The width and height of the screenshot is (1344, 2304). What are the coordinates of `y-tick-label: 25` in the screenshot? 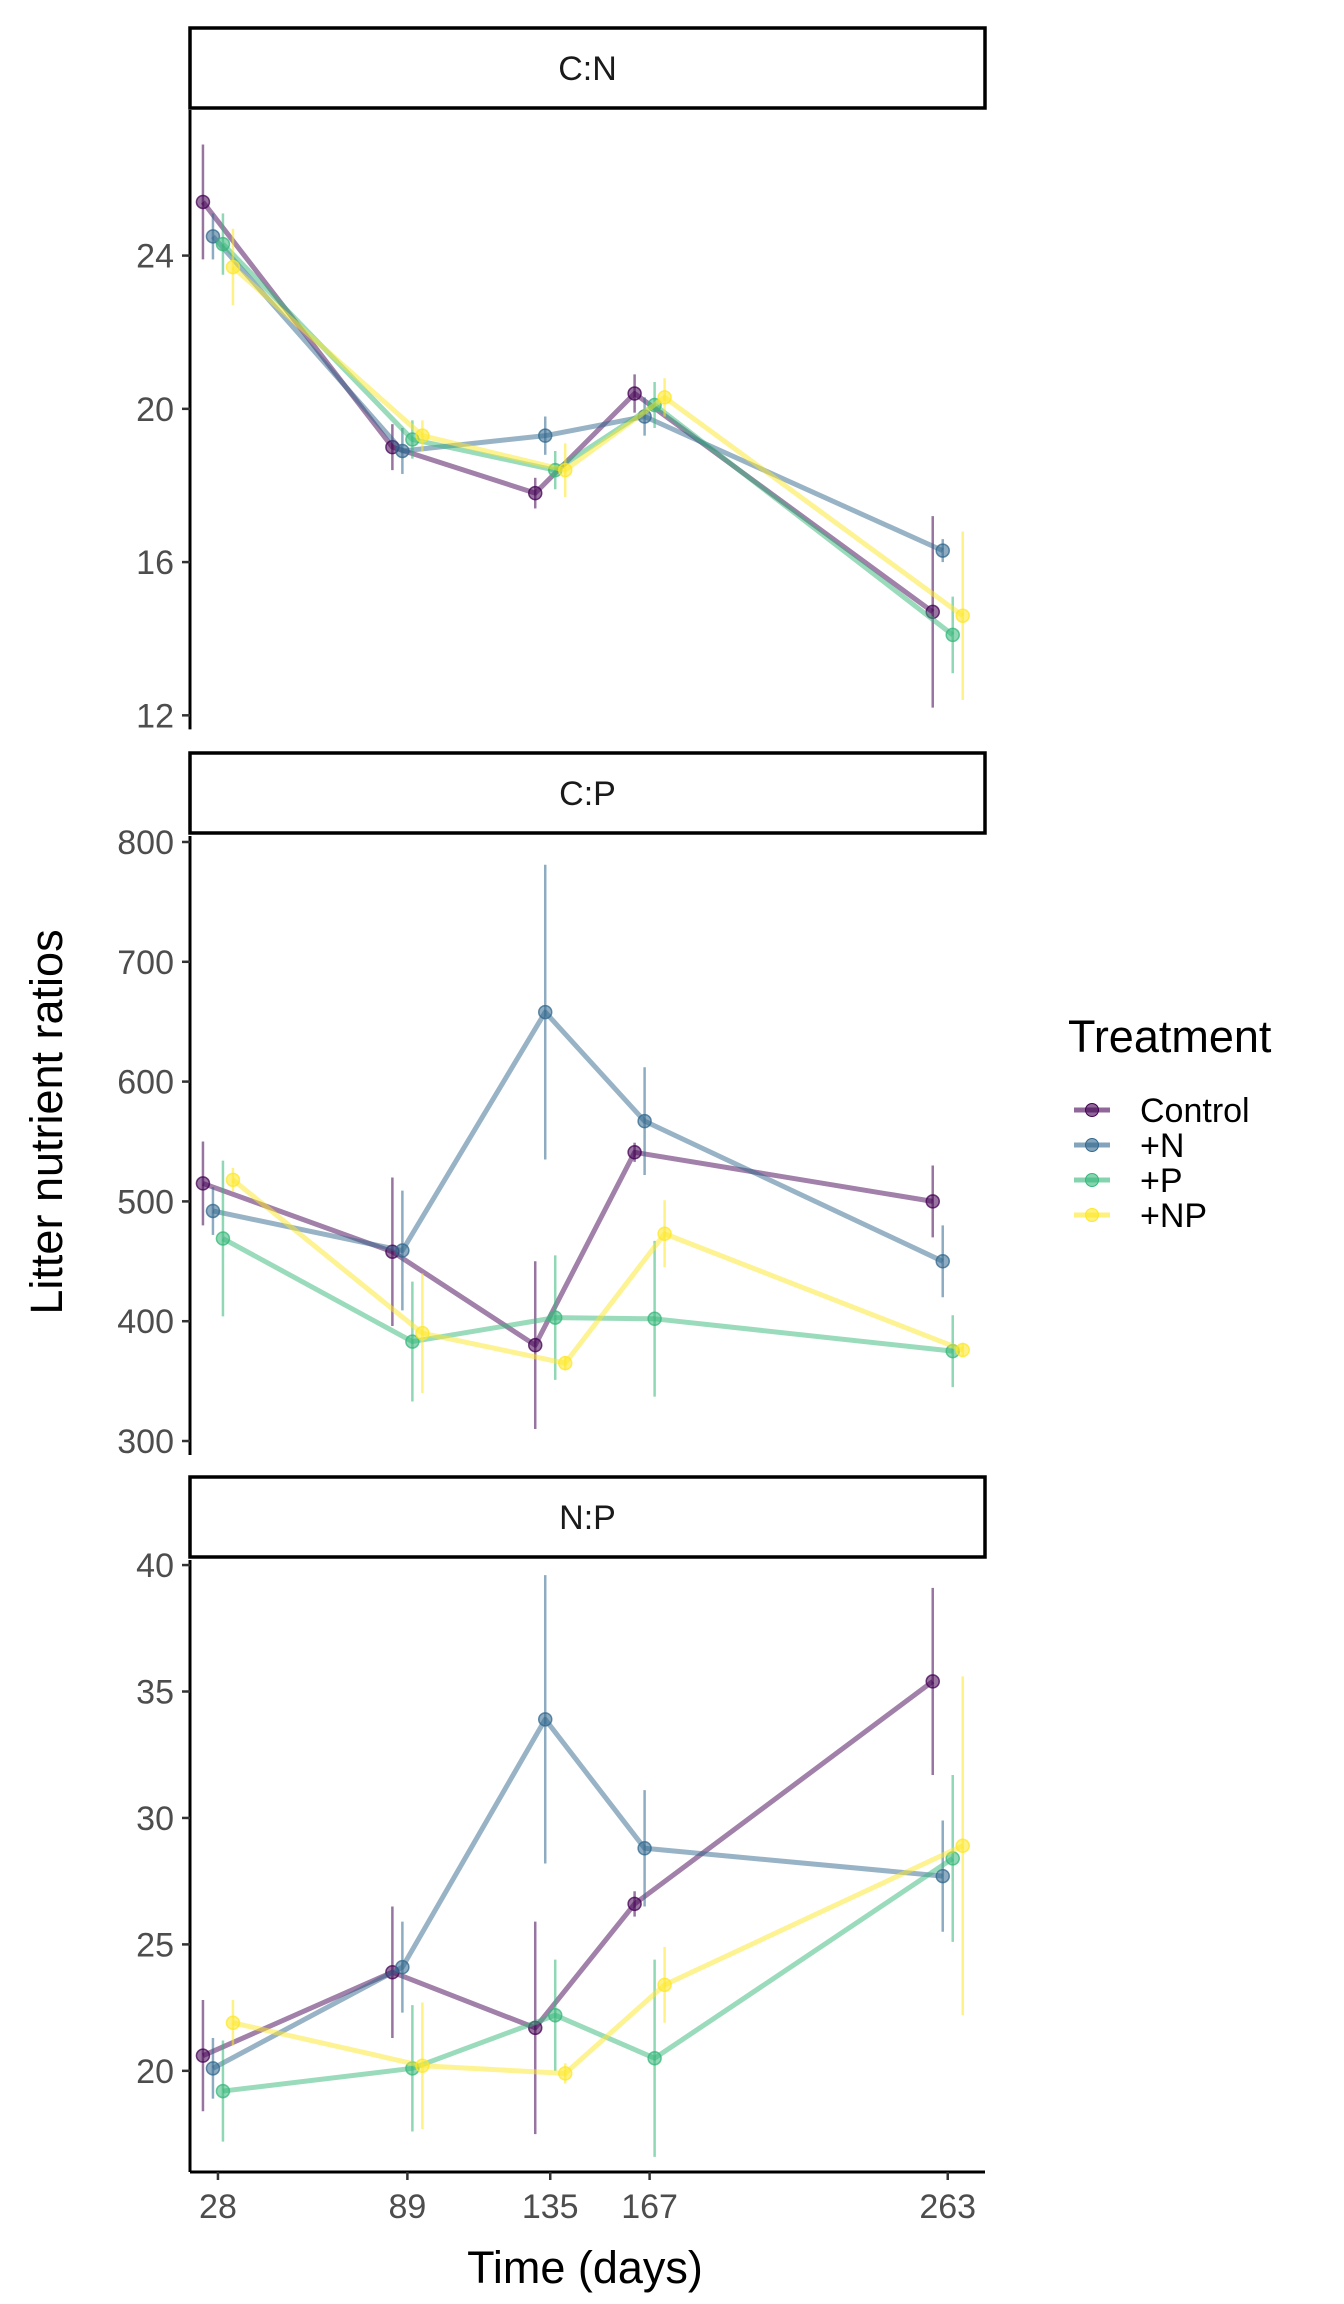 It's located at (155, 1945).